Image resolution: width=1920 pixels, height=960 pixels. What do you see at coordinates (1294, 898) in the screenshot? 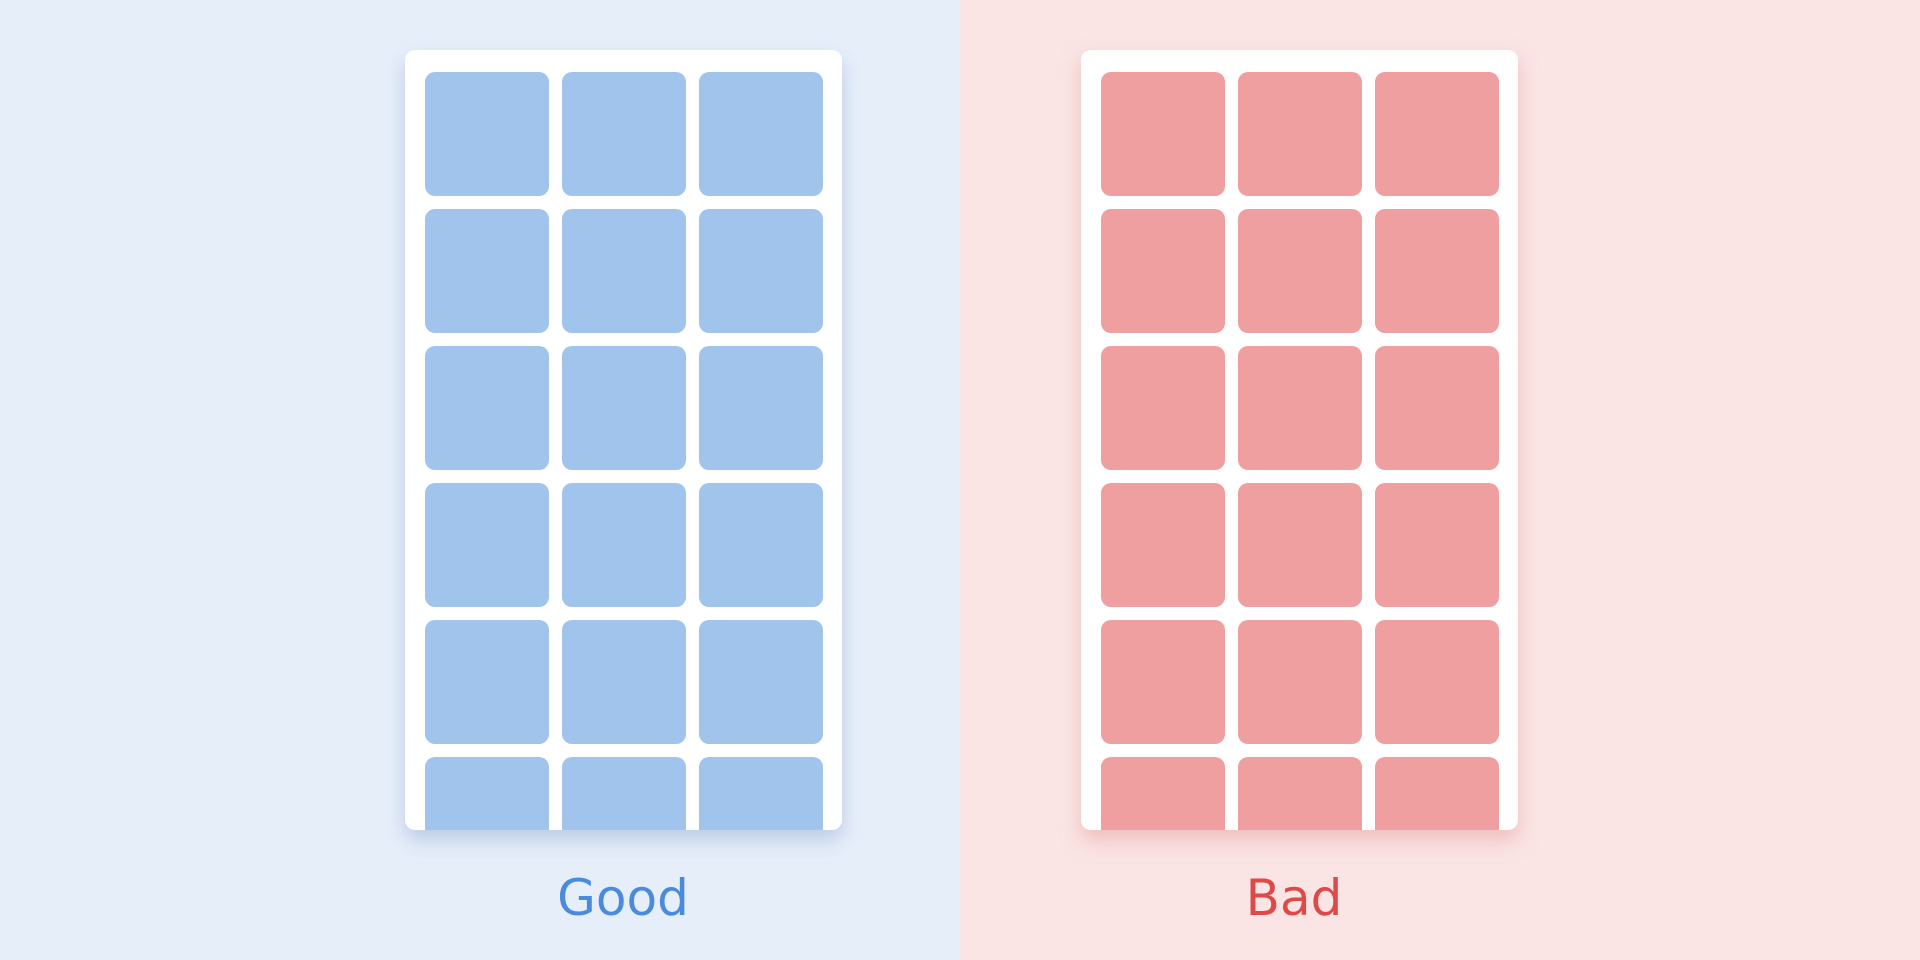
I see `panel-label: Bad` at bounding box center [1294, 898].